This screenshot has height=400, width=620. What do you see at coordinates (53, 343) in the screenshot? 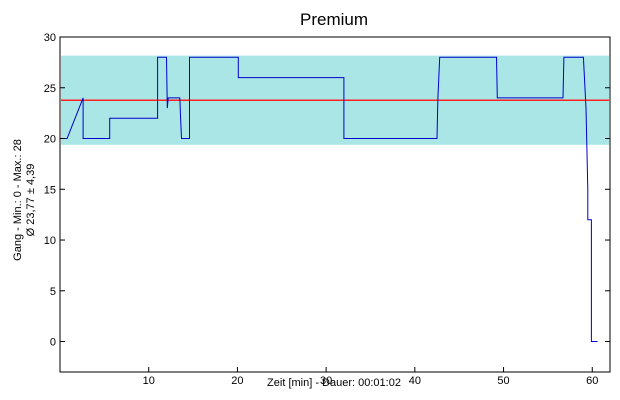
I see `y-tick-label: 0` at bounding box center [53, 343].